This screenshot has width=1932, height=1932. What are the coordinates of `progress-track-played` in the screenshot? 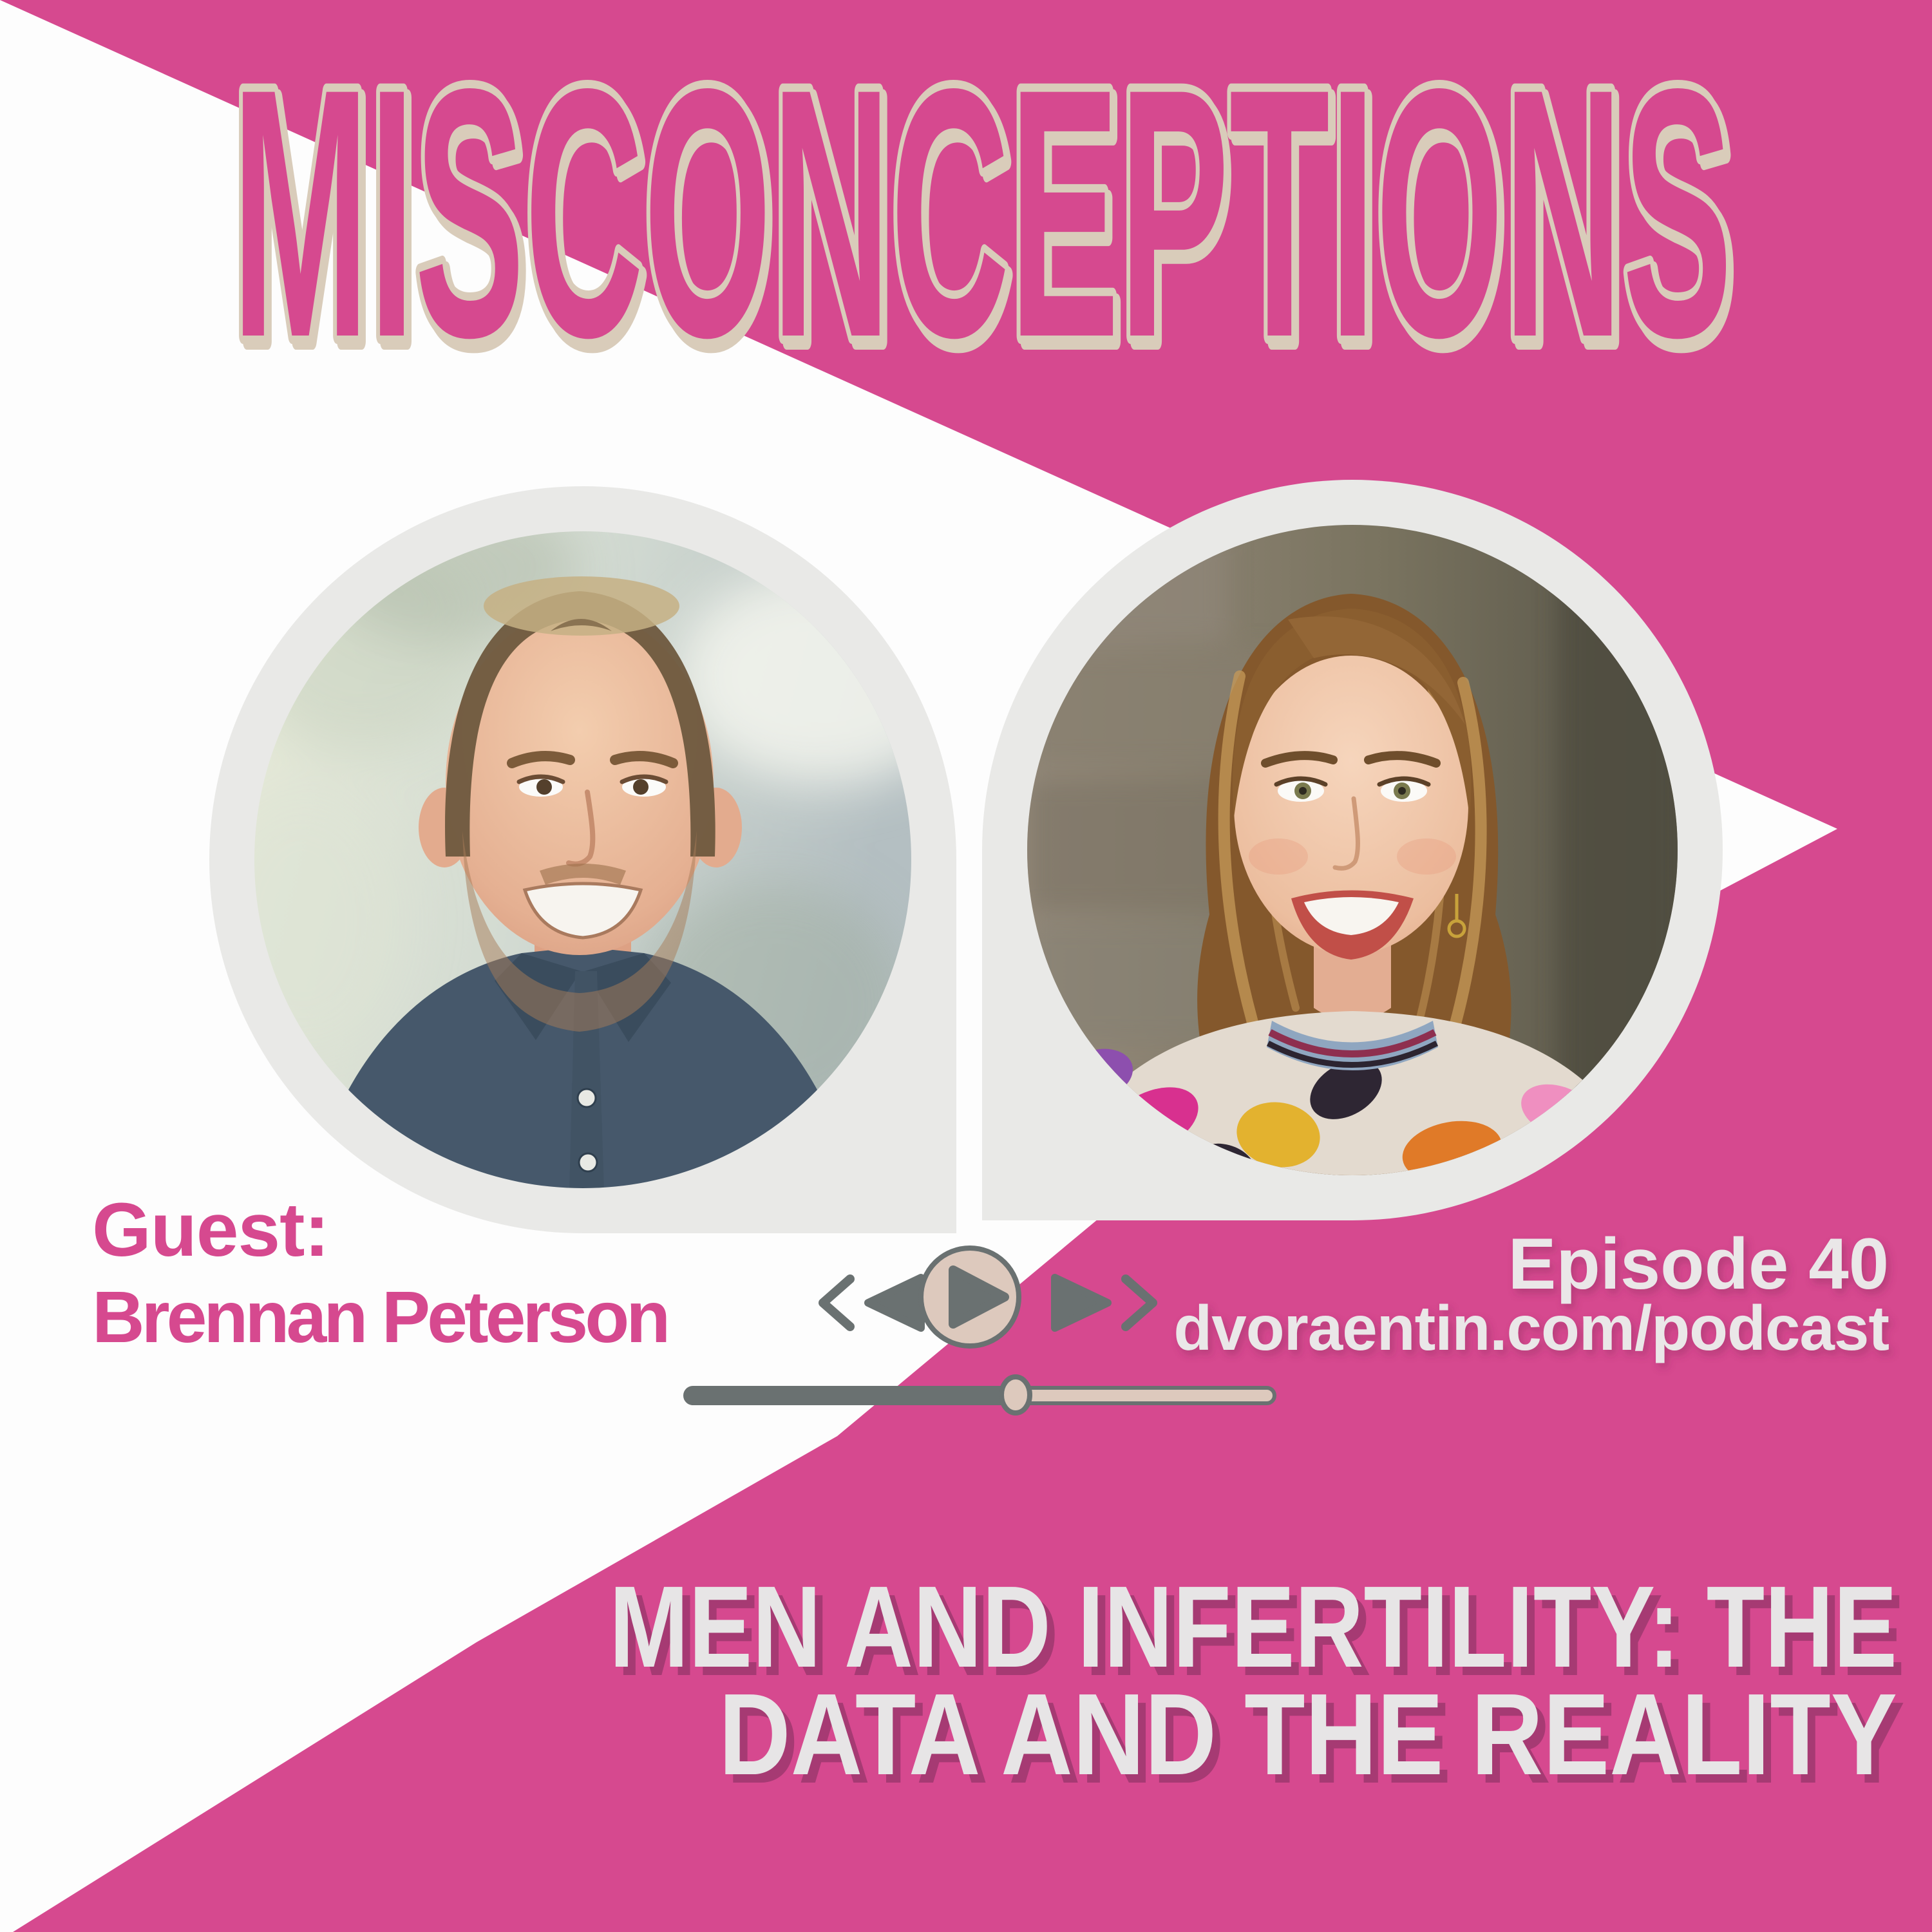 It's located at (850, 1395).